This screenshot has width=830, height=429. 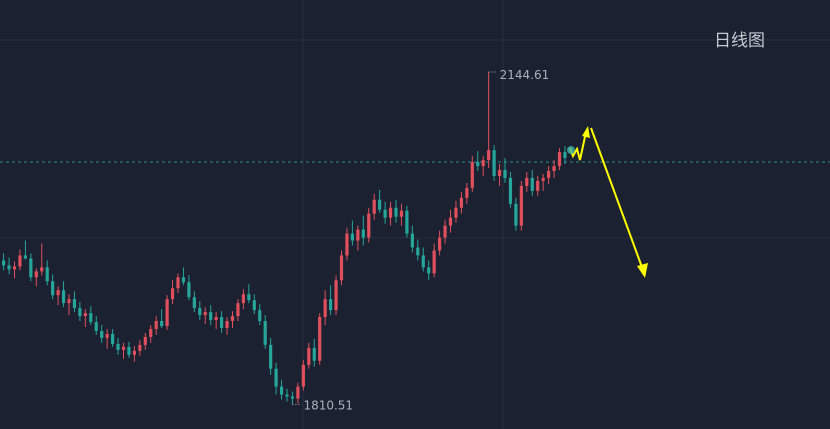 What do you see at coordinates (617, 199) in the screenshot?
I see `down-arrow-line` at bounding box center [617, 199].